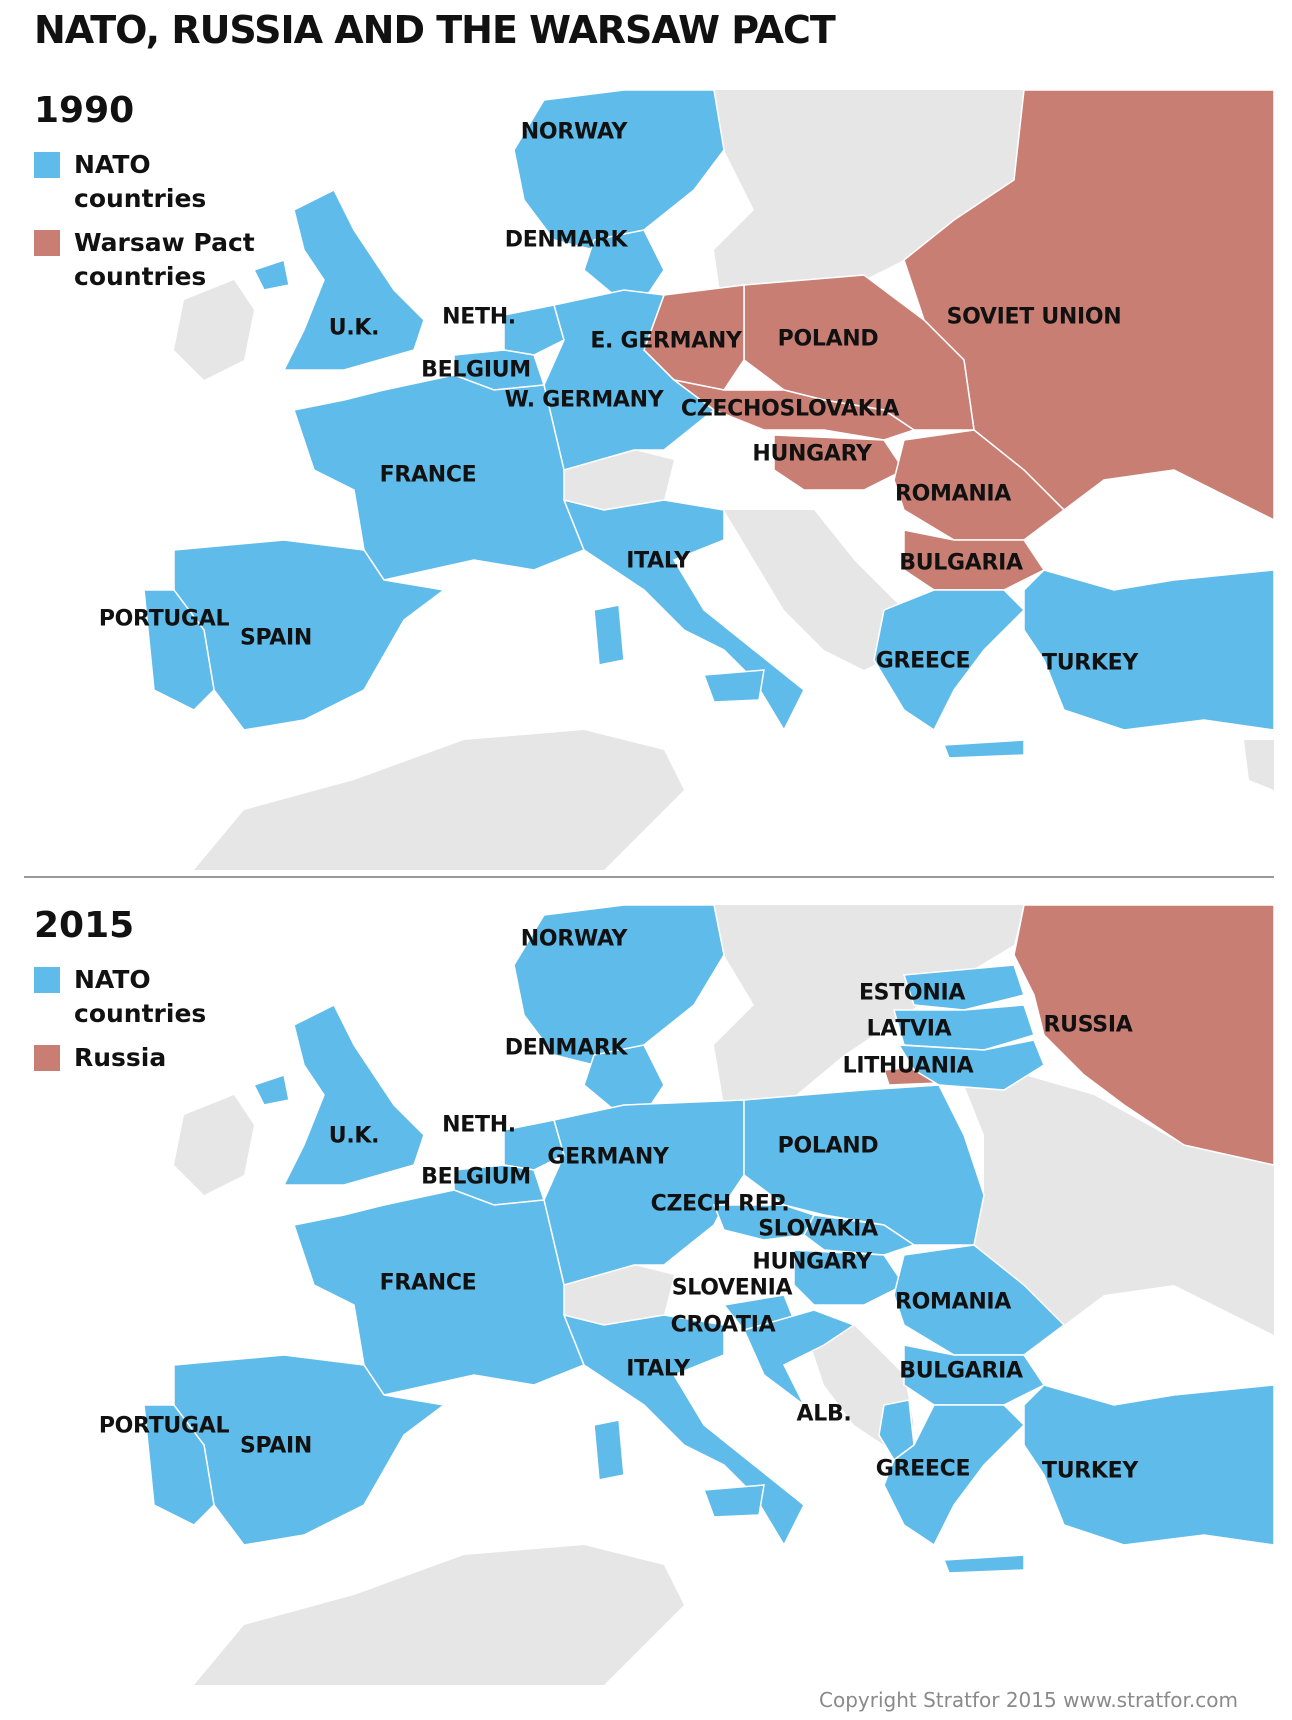 The height and width of the screenshot is (1720, 1292). What do you see at coordinates (1119, 1205) in the screenshot?
I see `land-belarus-ukraine-grey` at bounding box center [1119, 1205].